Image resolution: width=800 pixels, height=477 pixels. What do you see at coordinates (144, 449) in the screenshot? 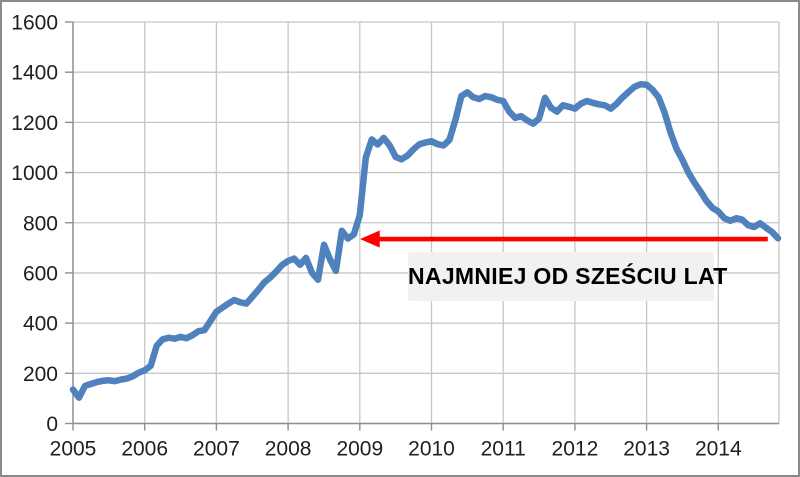
I see `x-axis-tick-label: 2006` at bounding box center [144, 449].